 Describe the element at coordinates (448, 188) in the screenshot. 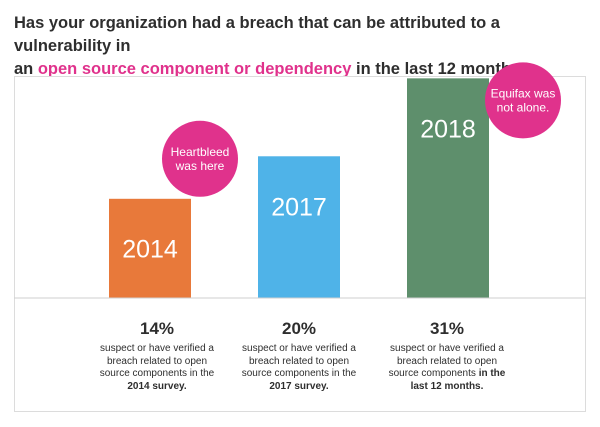

I see `bar-2018` at that location.